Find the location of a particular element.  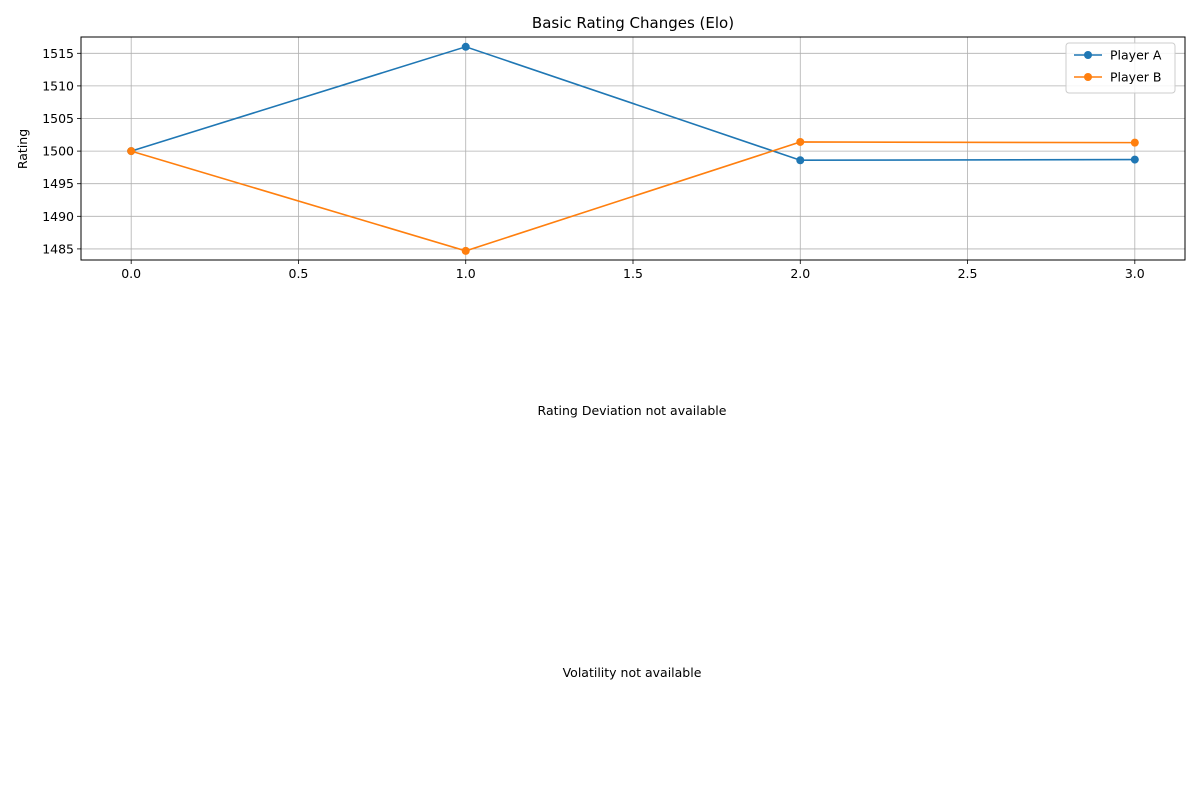

x-tick-label: 2.0 is located at coordinates (800, 273).